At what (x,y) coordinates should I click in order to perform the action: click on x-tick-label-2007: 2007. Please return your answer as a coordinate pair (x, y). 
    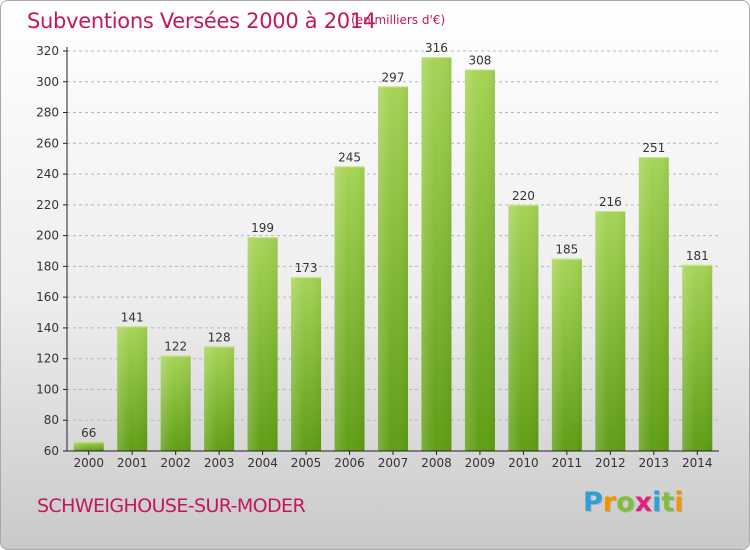
    Looking at the image, I should click on (393, 463).